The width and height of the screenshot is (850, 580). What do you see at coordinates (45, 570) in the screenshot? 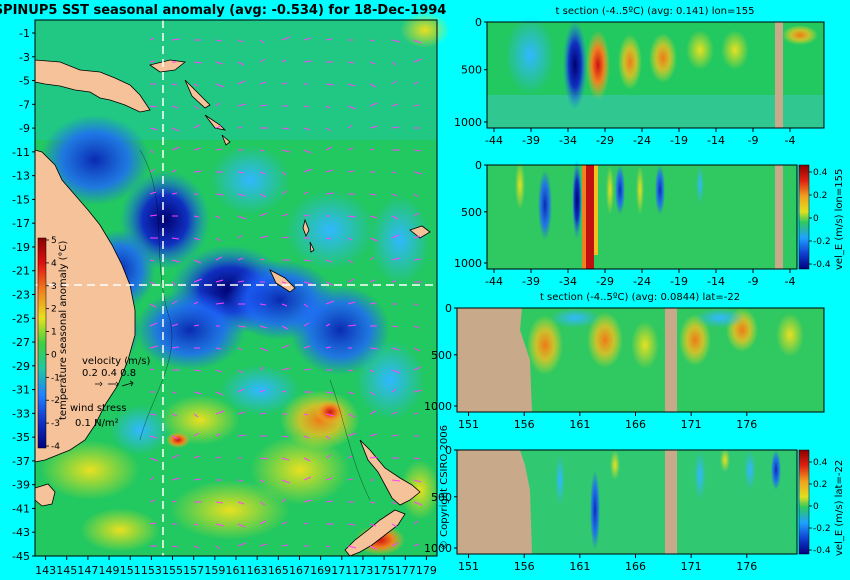
I see `x-tick-label: 143` at bounding box center [45, 570].